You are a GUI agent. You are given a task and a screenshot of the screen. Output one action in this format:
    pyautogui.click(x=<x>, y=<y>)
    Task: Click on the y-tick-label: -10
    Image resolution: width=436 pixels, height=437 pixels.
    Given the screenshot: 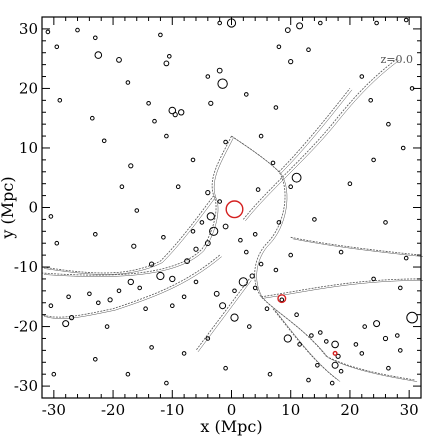 What is the action you would take?
    pyautogui.click(x=26, y=267)
    